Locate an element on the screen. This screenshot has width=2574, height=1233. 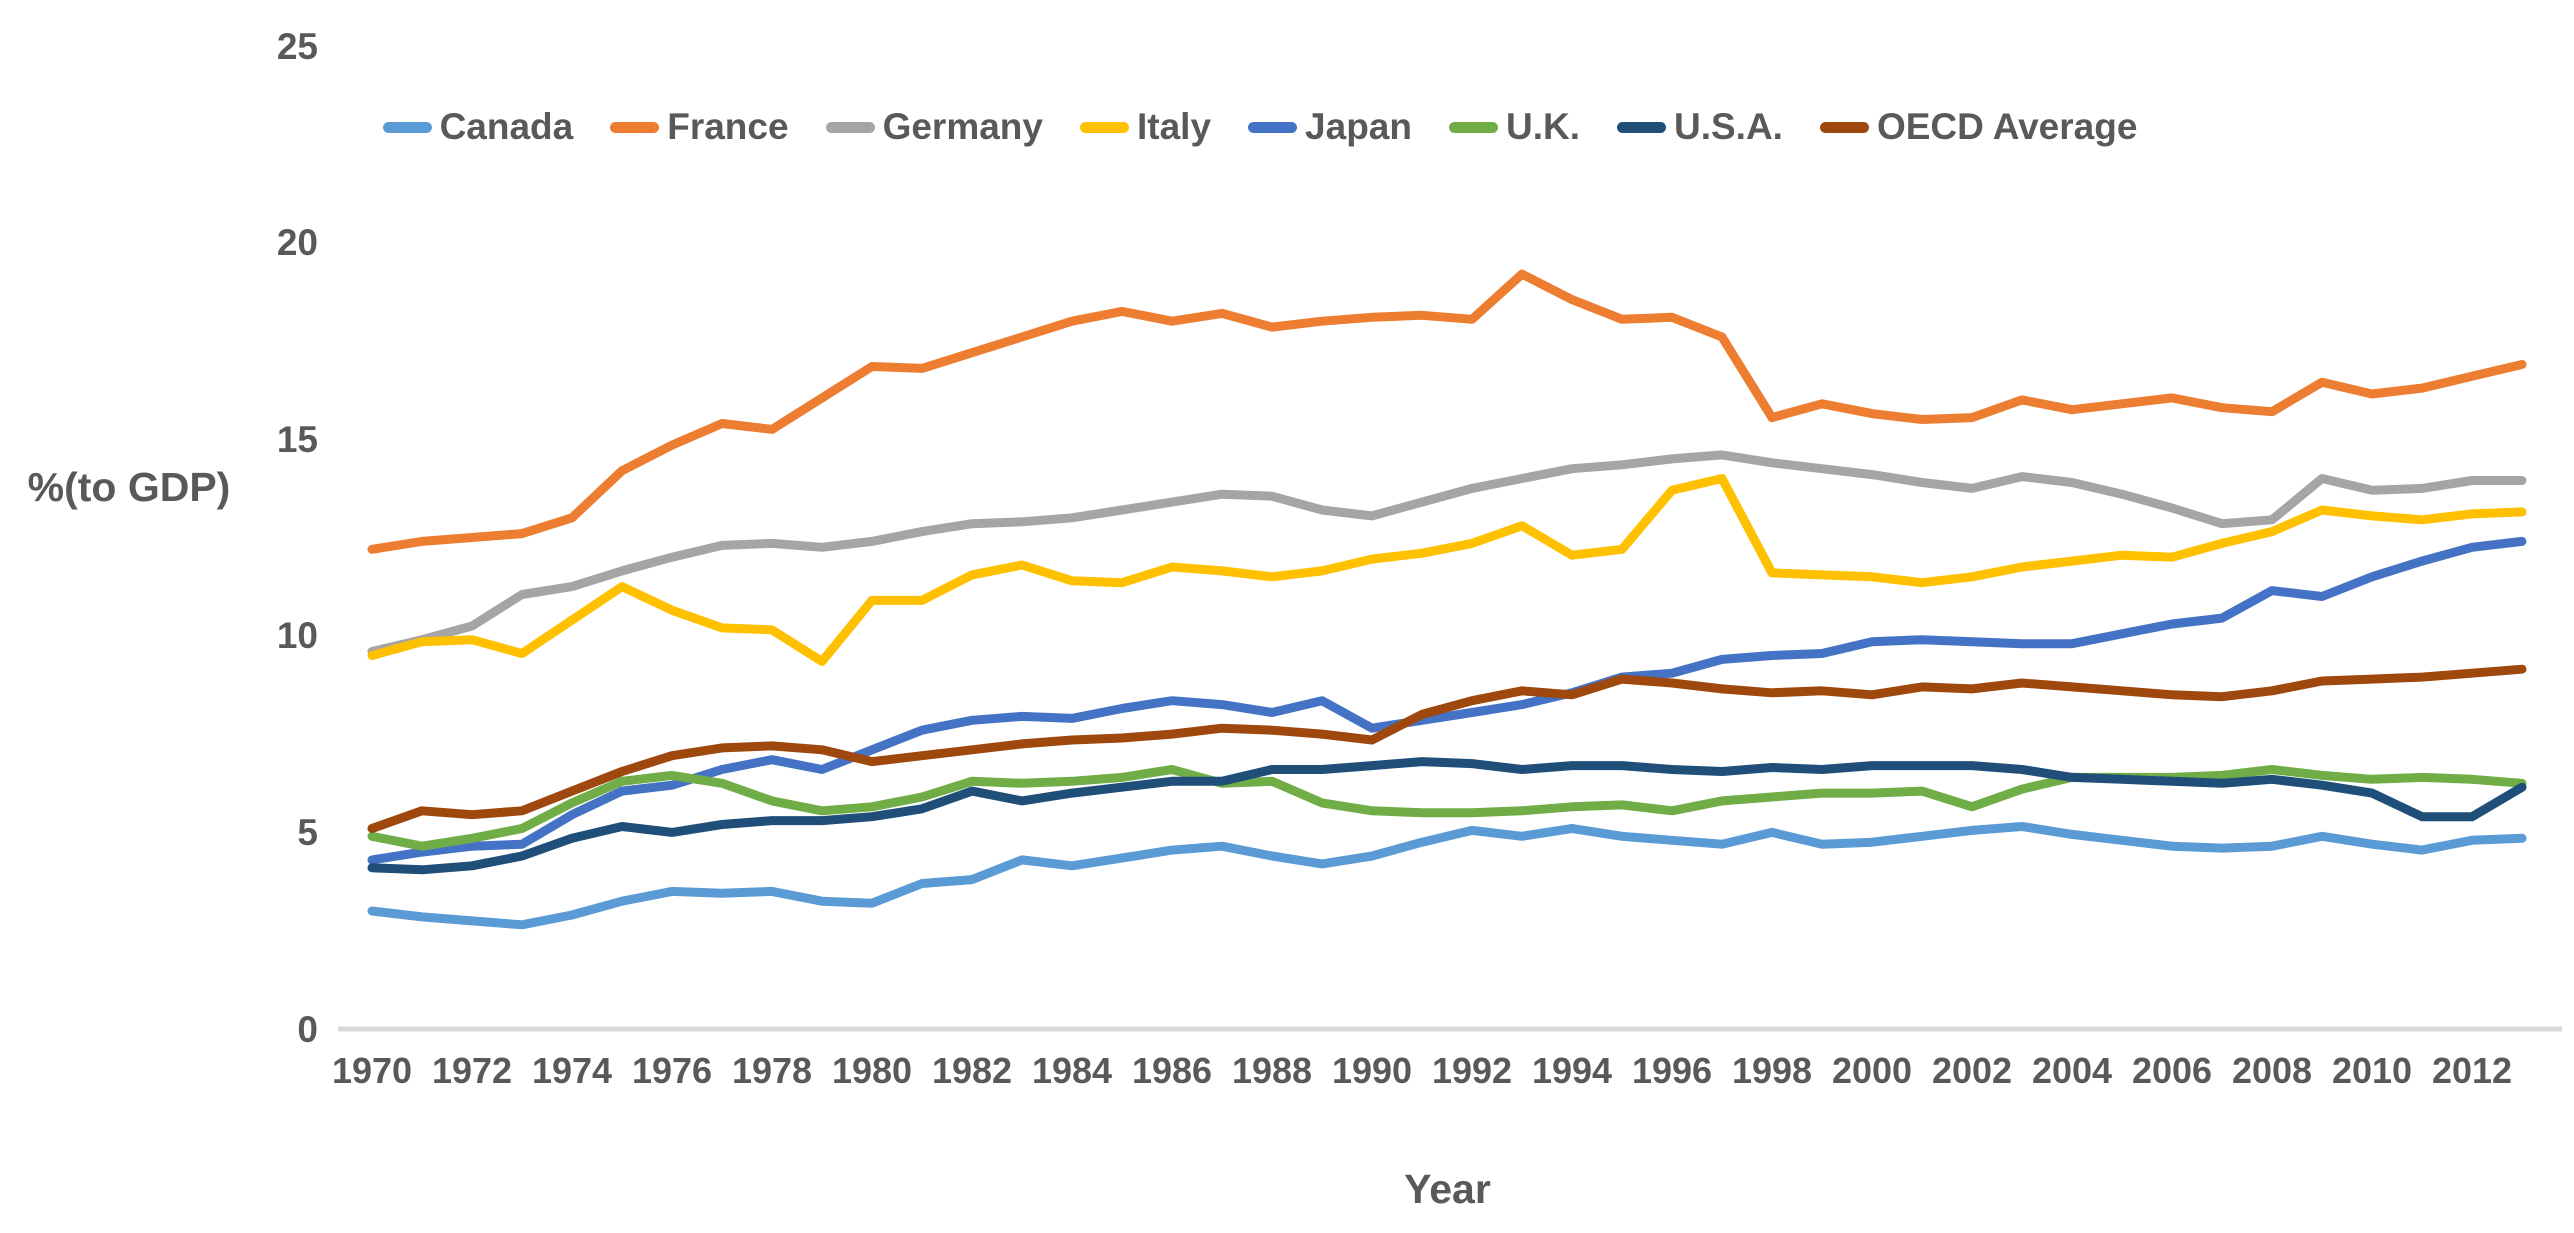
x-axis-tick-label-1980: 1980 is located at coordinates (872, 1070).